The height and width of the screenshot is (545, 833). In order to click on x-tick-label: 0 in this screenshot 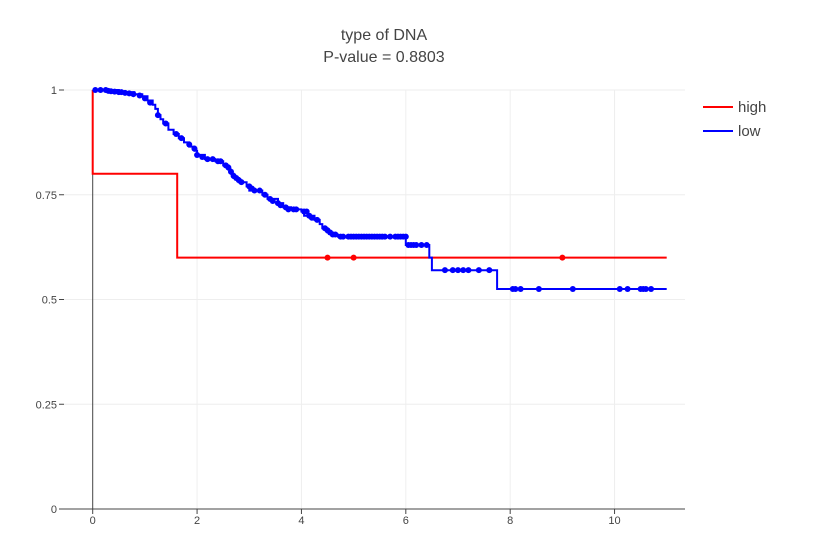, I will do `click(93, 521)`.